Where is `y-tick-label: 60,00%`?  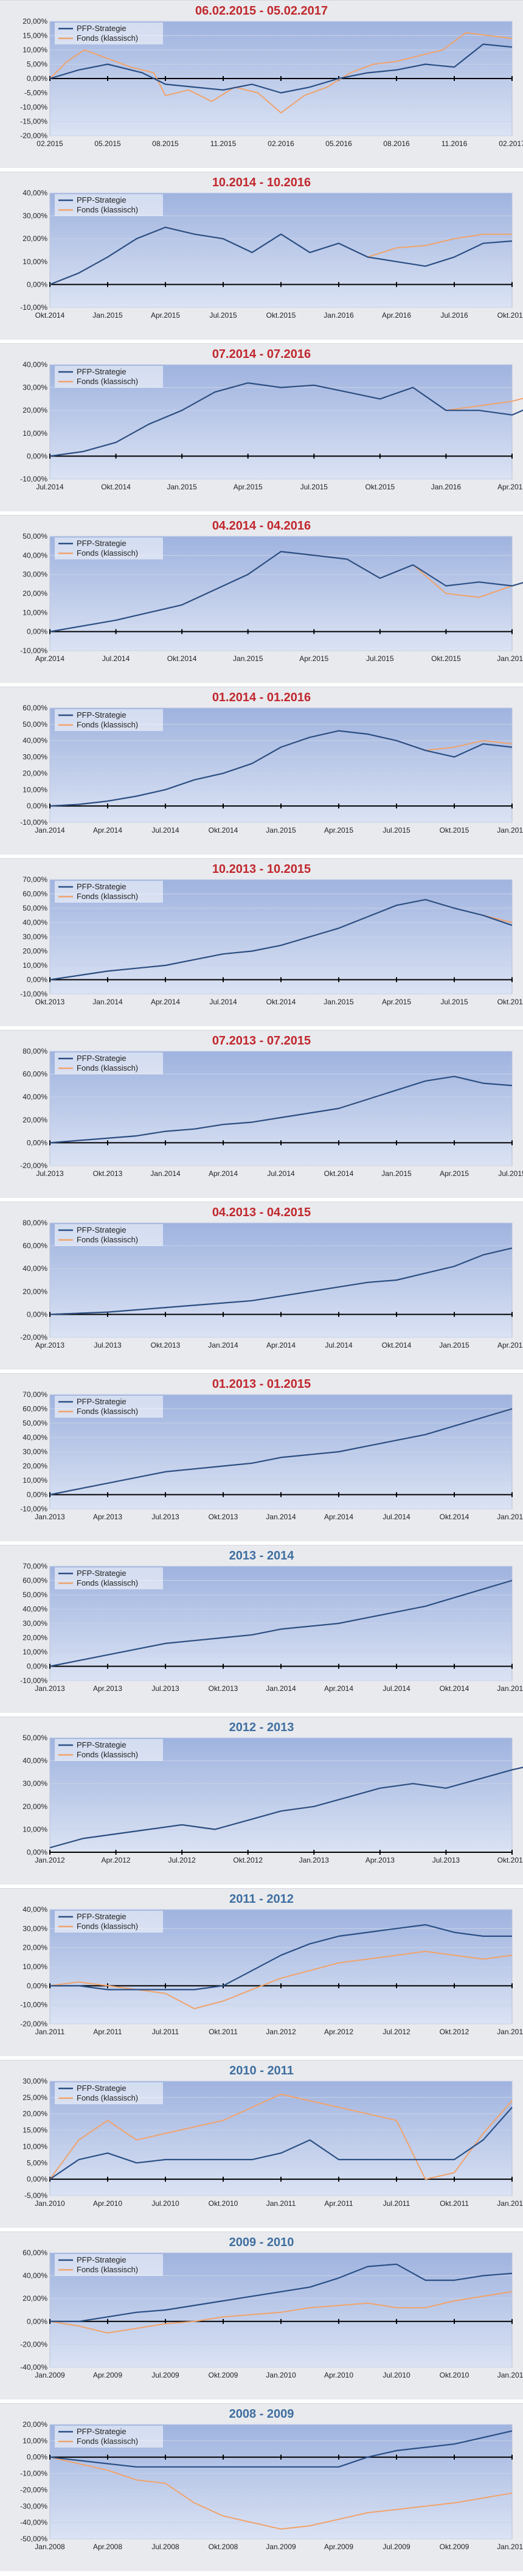
y-tick-label: 60,00% is located at coordinates (35, 708).